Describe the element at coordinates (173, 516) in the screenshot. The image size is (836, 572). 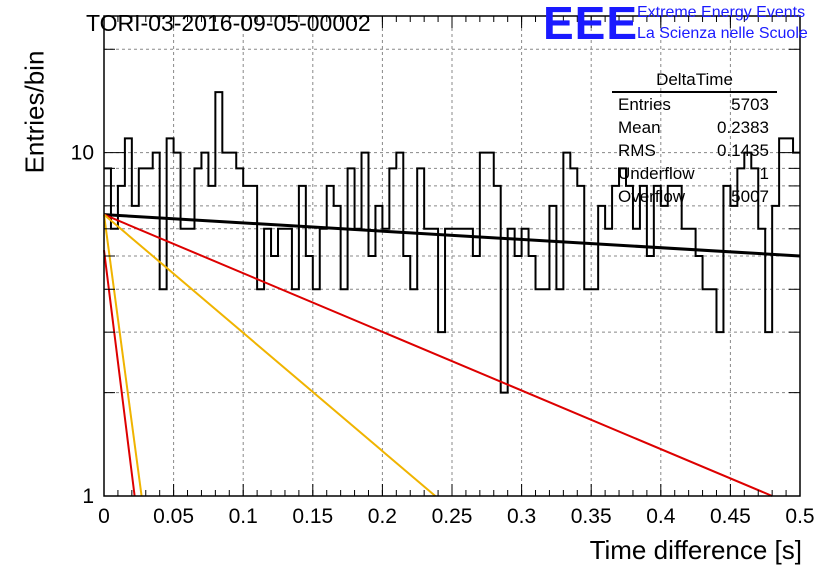
I see `x-tick-label: 0.05` at that location.